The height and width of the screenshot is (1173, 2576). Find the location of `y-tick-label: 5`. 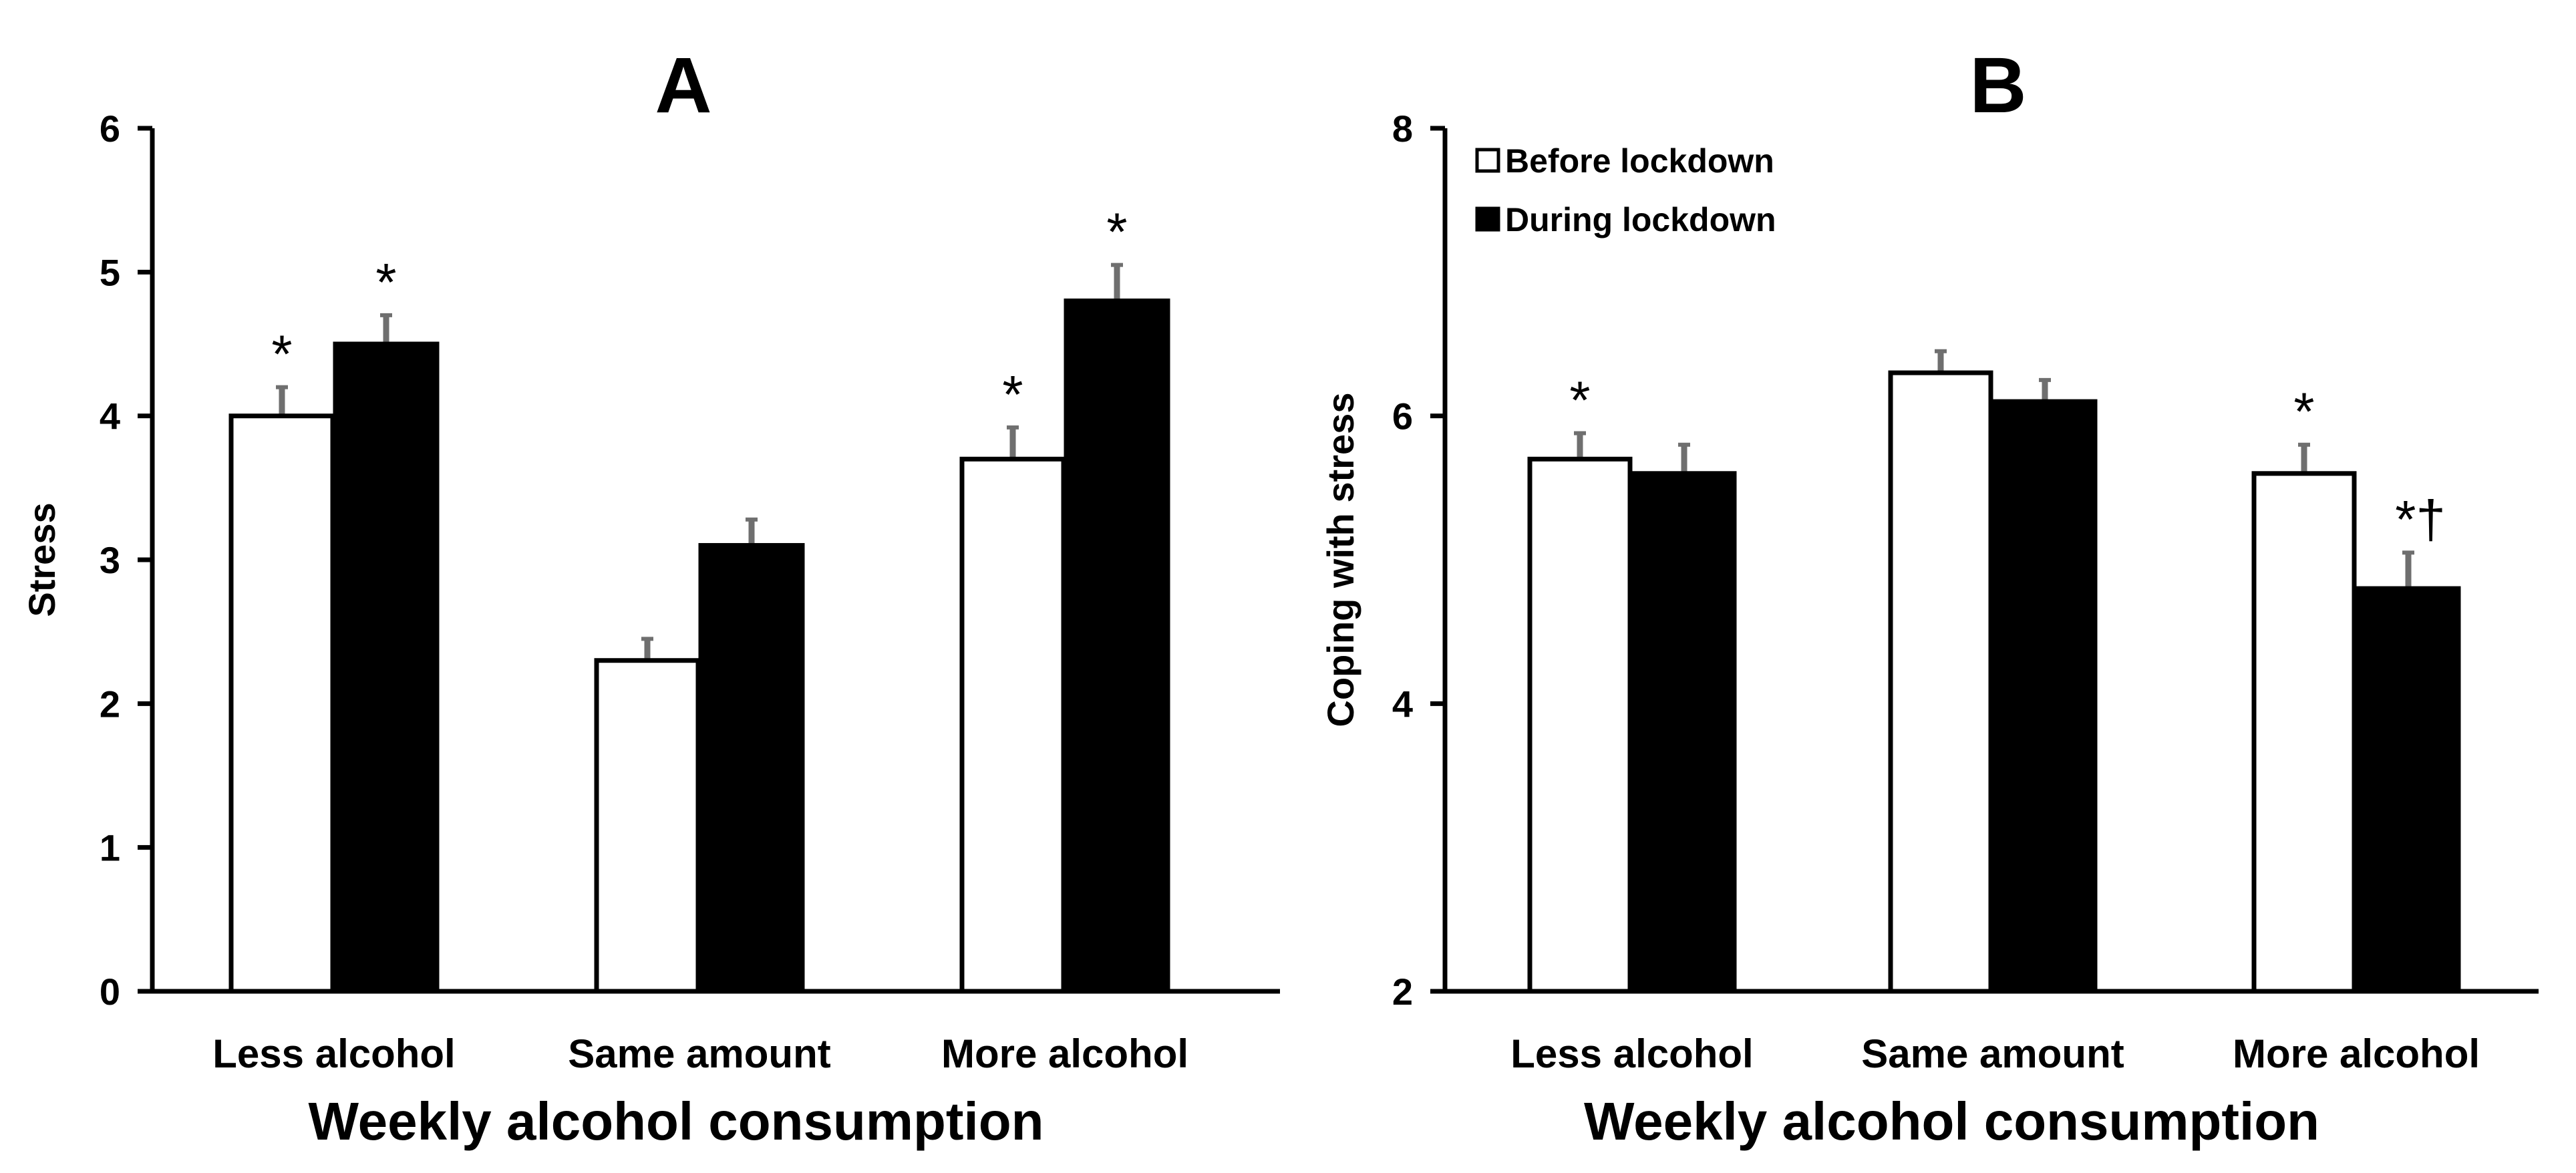

y-tick-label: 5 is located at coordinates (110, 272).